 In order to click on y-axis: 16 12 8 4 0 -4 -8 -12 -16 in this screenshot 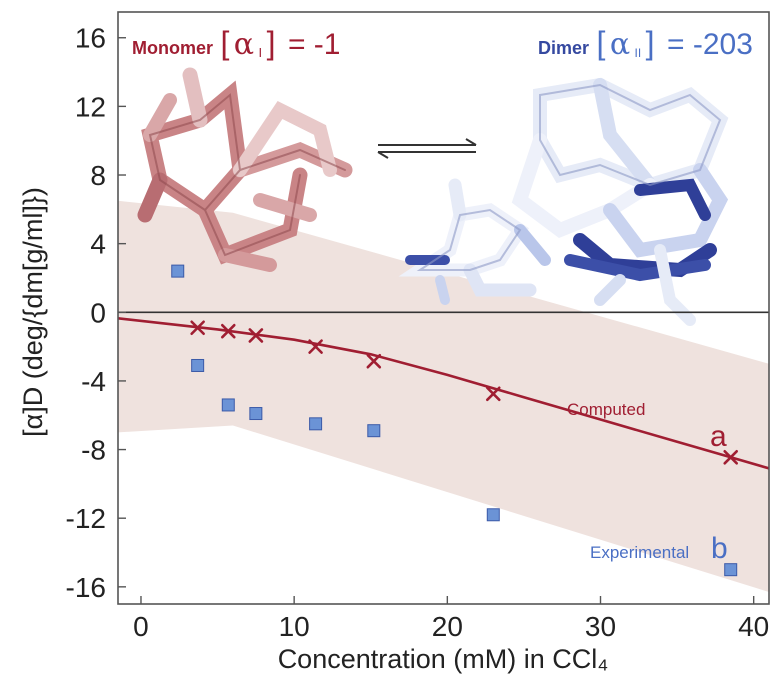, I will do `click(96, 313)`.